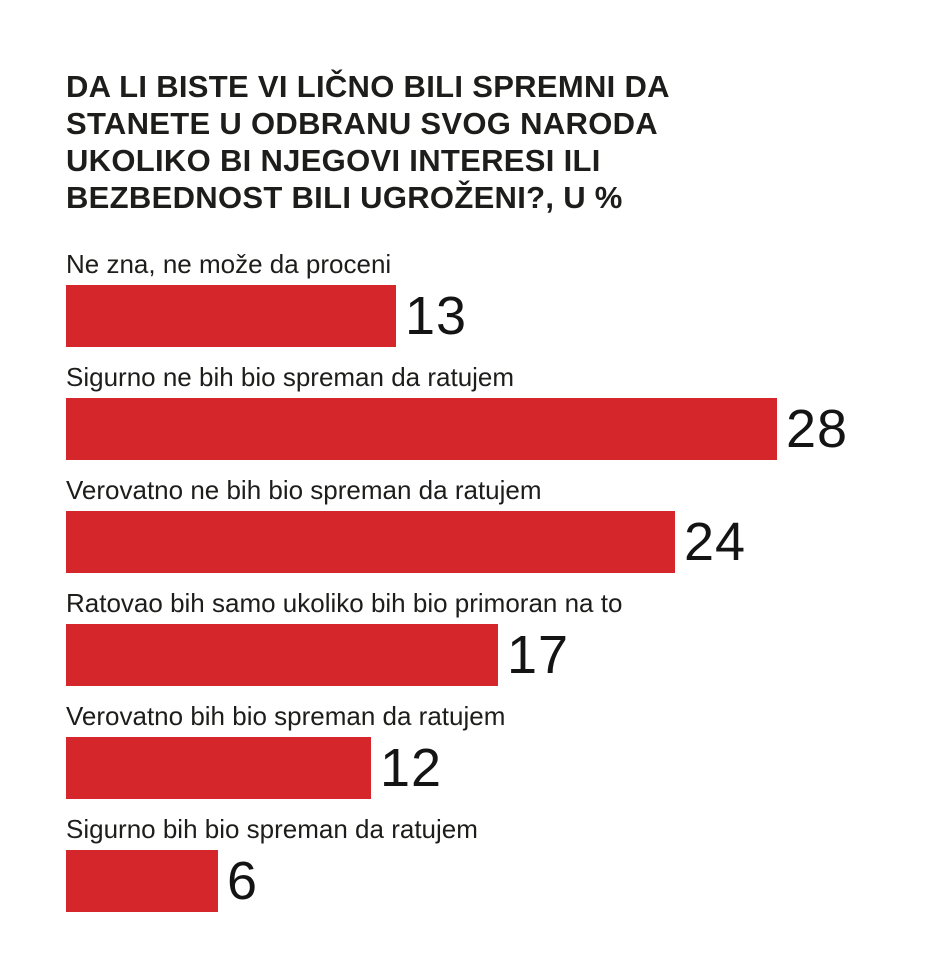 The image size is (940, 977). Describe the element at coordinates (483, 316) in the screenshot. I see `bar-line: 13` at that location.